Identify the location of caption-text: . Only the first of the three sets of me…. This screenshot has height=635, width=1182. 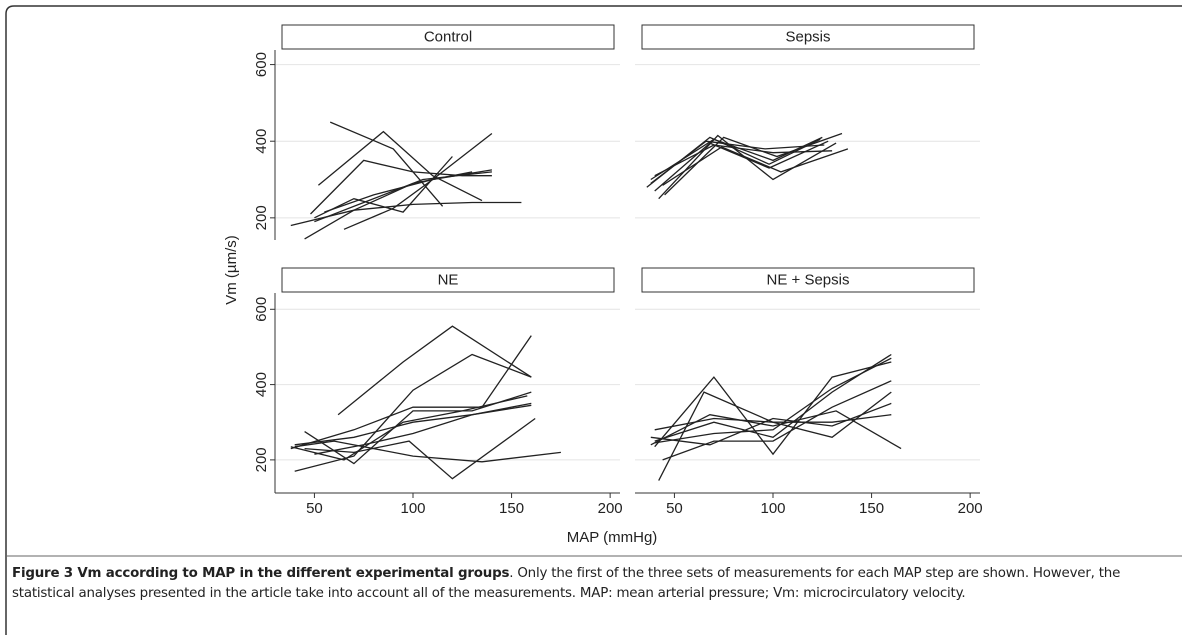
(566, 583).